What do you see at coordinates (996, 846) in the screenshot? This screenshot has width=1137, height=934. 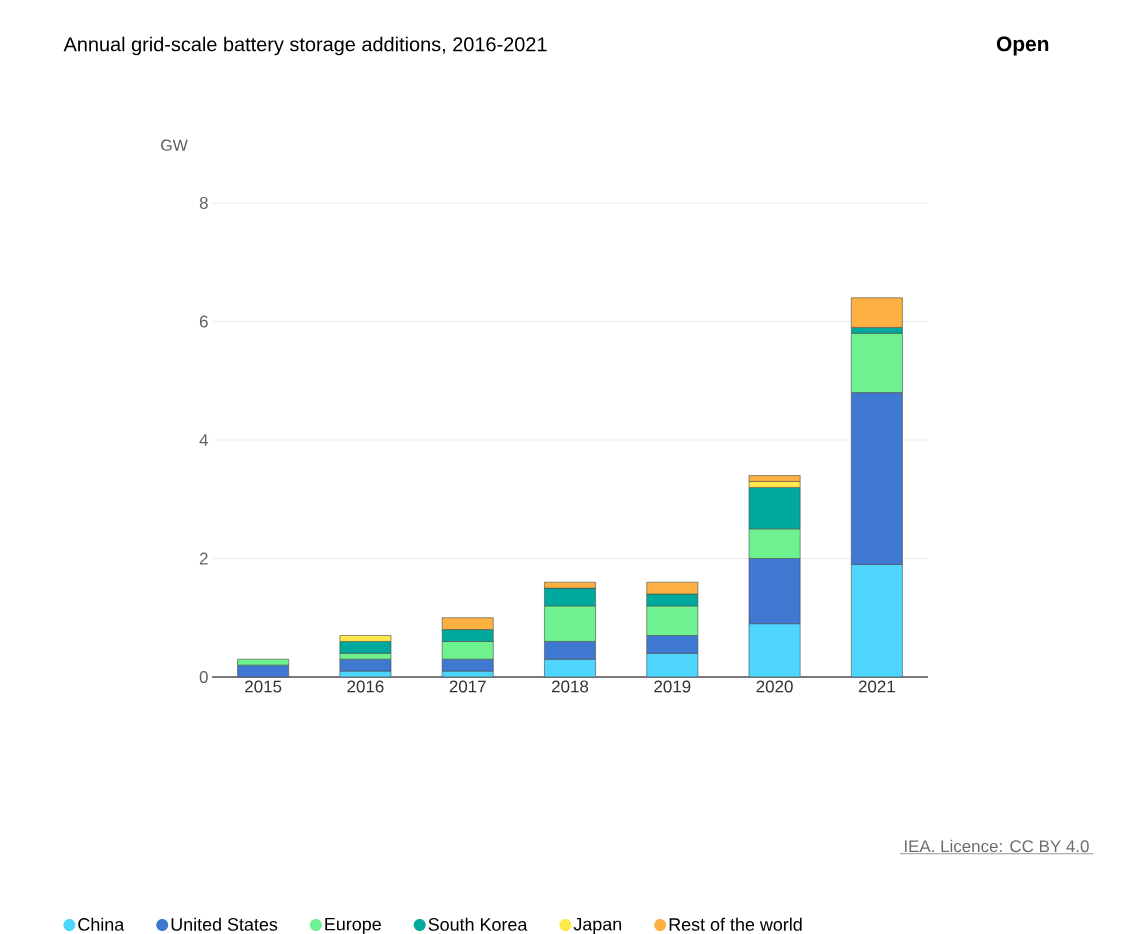 I see `text: IEA. Licence: CC BY 4.0` at bounding box center [996, 846].